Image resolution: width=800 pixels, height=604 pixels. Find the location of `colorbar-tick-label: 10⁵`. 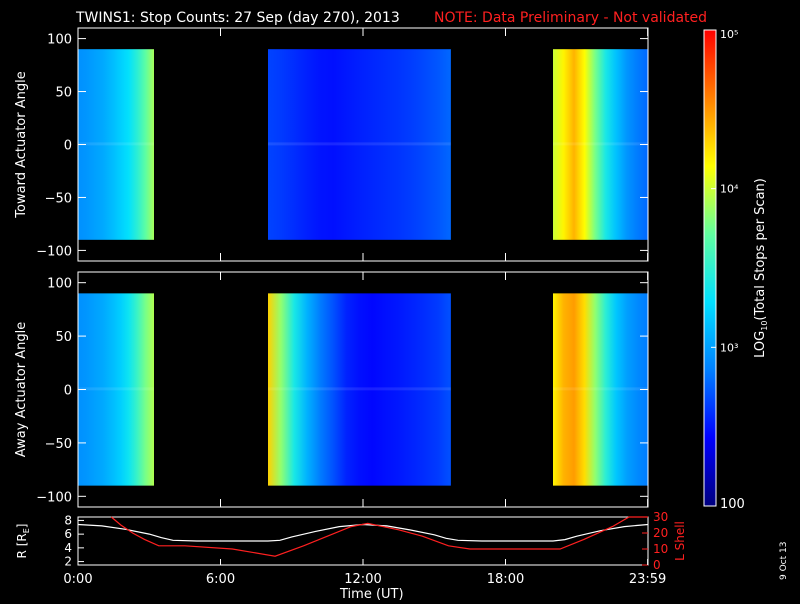

colorbar-tick-label: 10⁵ is located at coordinates (729, 34).